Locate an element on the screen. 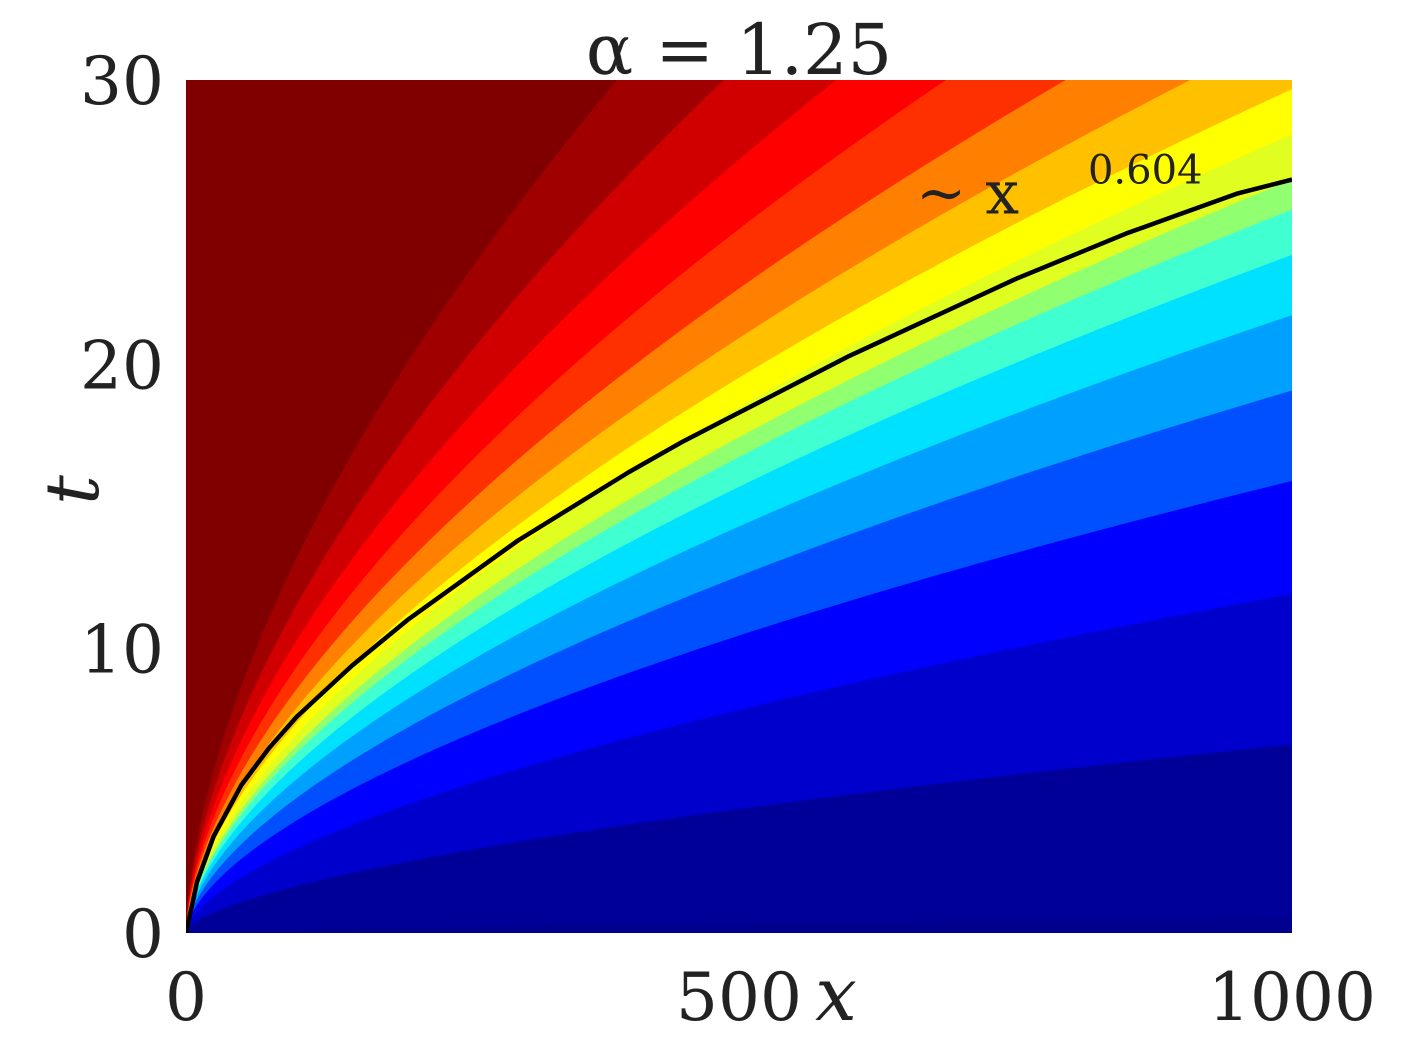 The height and width of the screenshot is (1055, 1428). annotation-exponent: 0.604 is located at coordinates (1145, 171).